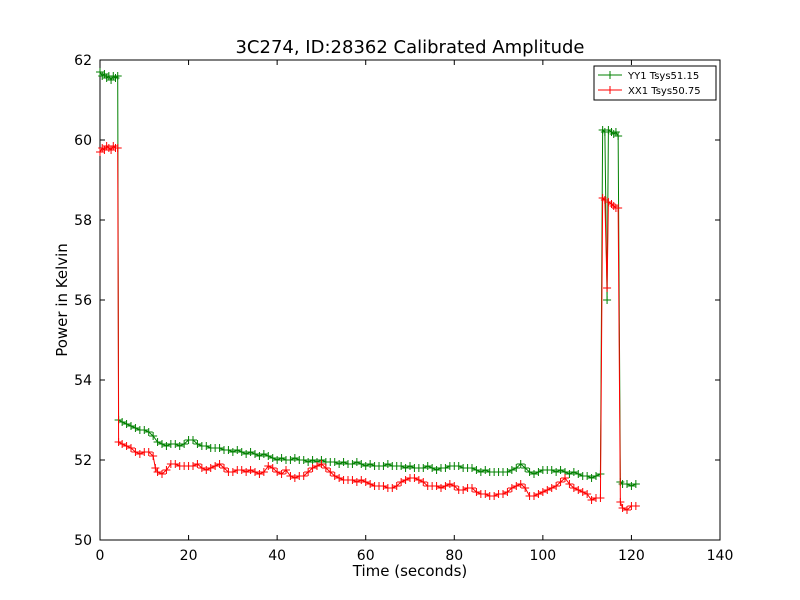  What do you see at coordinates (664, 91) in the screenshot?
I see `legend-label-1: XX1 Tsys50.75` at bounding box center [664, 91].